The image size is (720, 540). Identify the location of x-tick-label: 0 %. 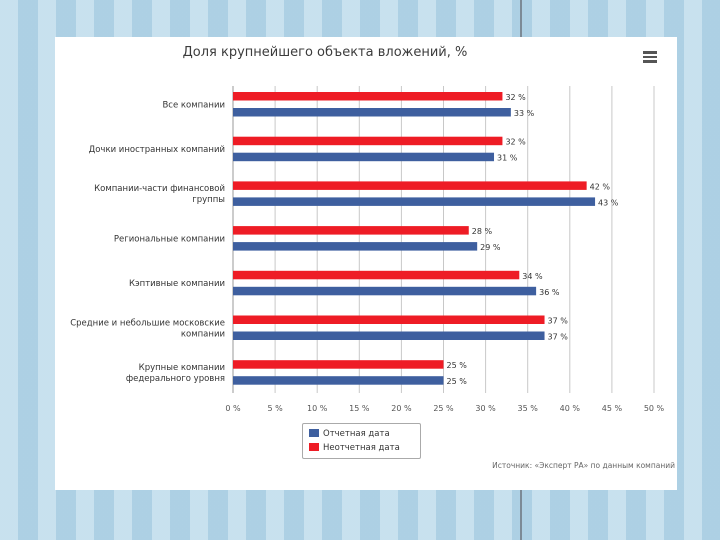
(233, 408).